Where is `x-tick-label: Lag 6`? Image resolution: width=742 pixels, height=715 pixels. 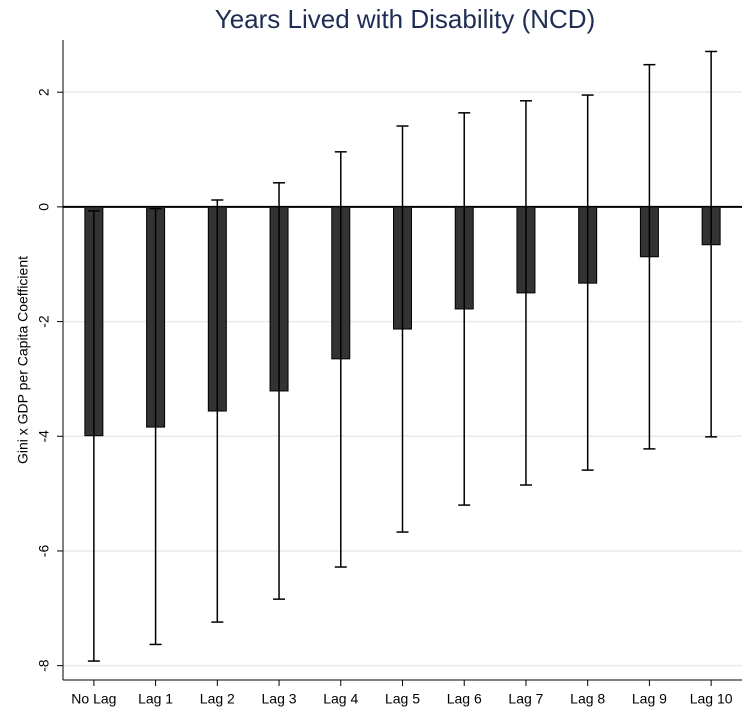 x-tick-label: Lag 6 is located at coordinates (464, 699).